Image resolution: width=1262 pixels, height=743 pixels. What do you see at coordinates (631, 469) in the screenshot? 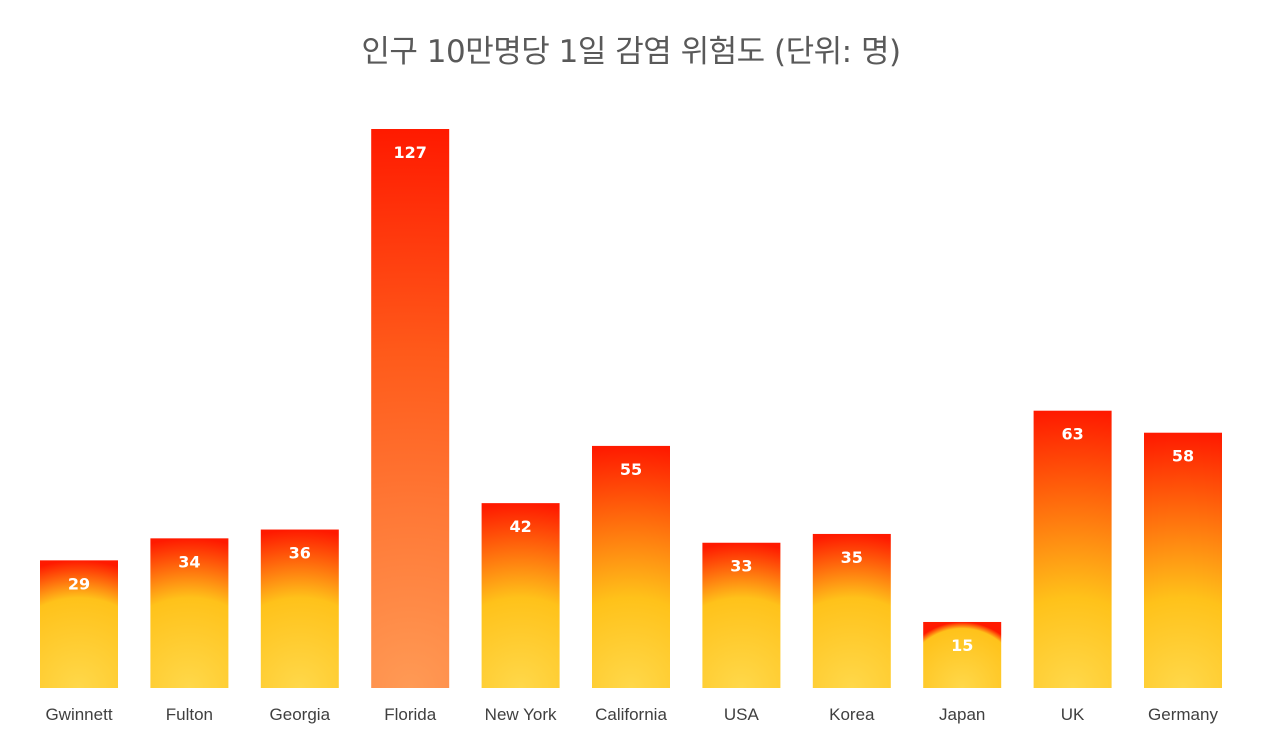
I see `value-label-california: 55` at bounding box center [631, 469].